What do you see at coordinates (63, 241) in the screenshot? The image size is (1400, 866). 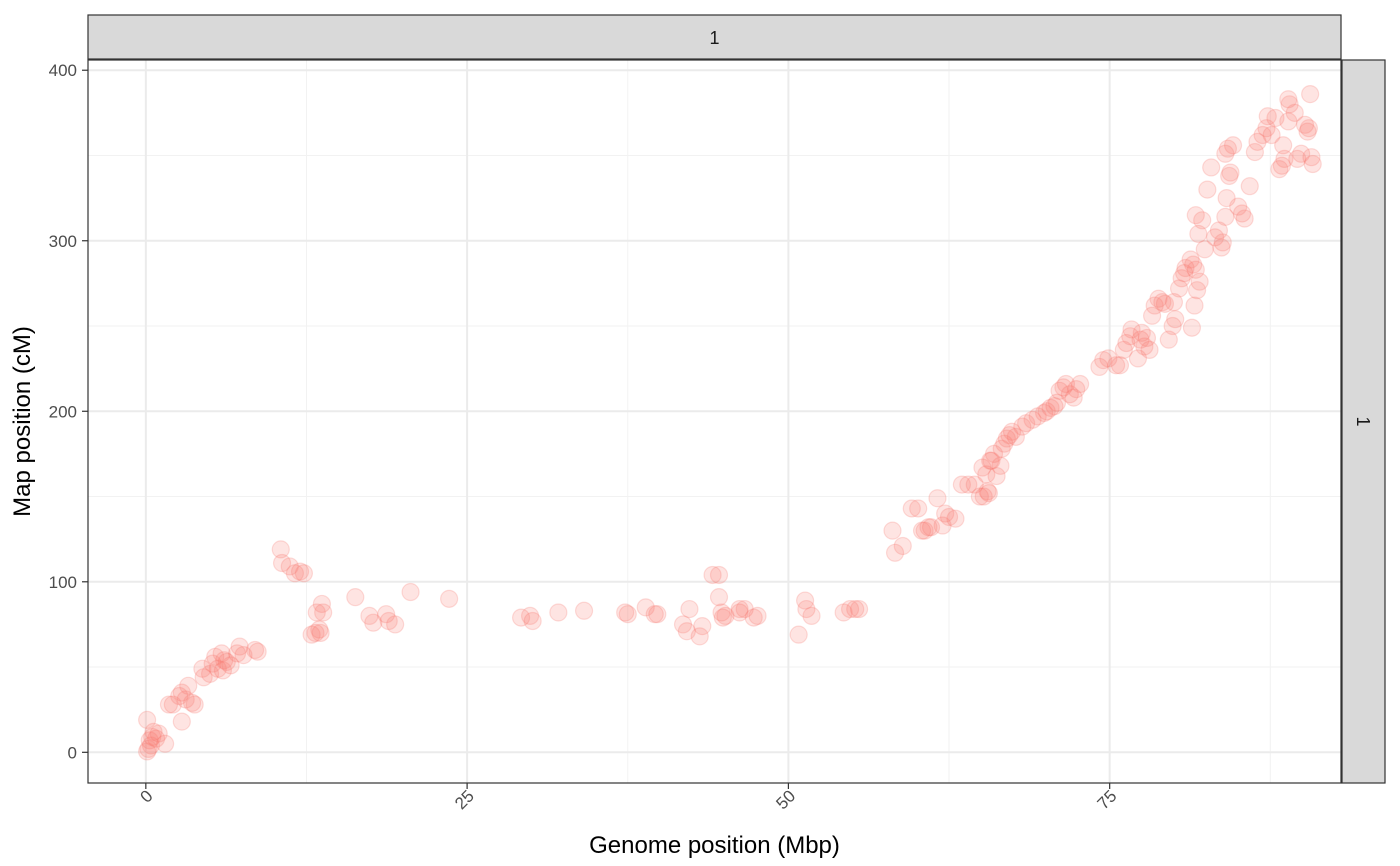 I see `y-tick-label: 300` at bounding box center [63, 241].